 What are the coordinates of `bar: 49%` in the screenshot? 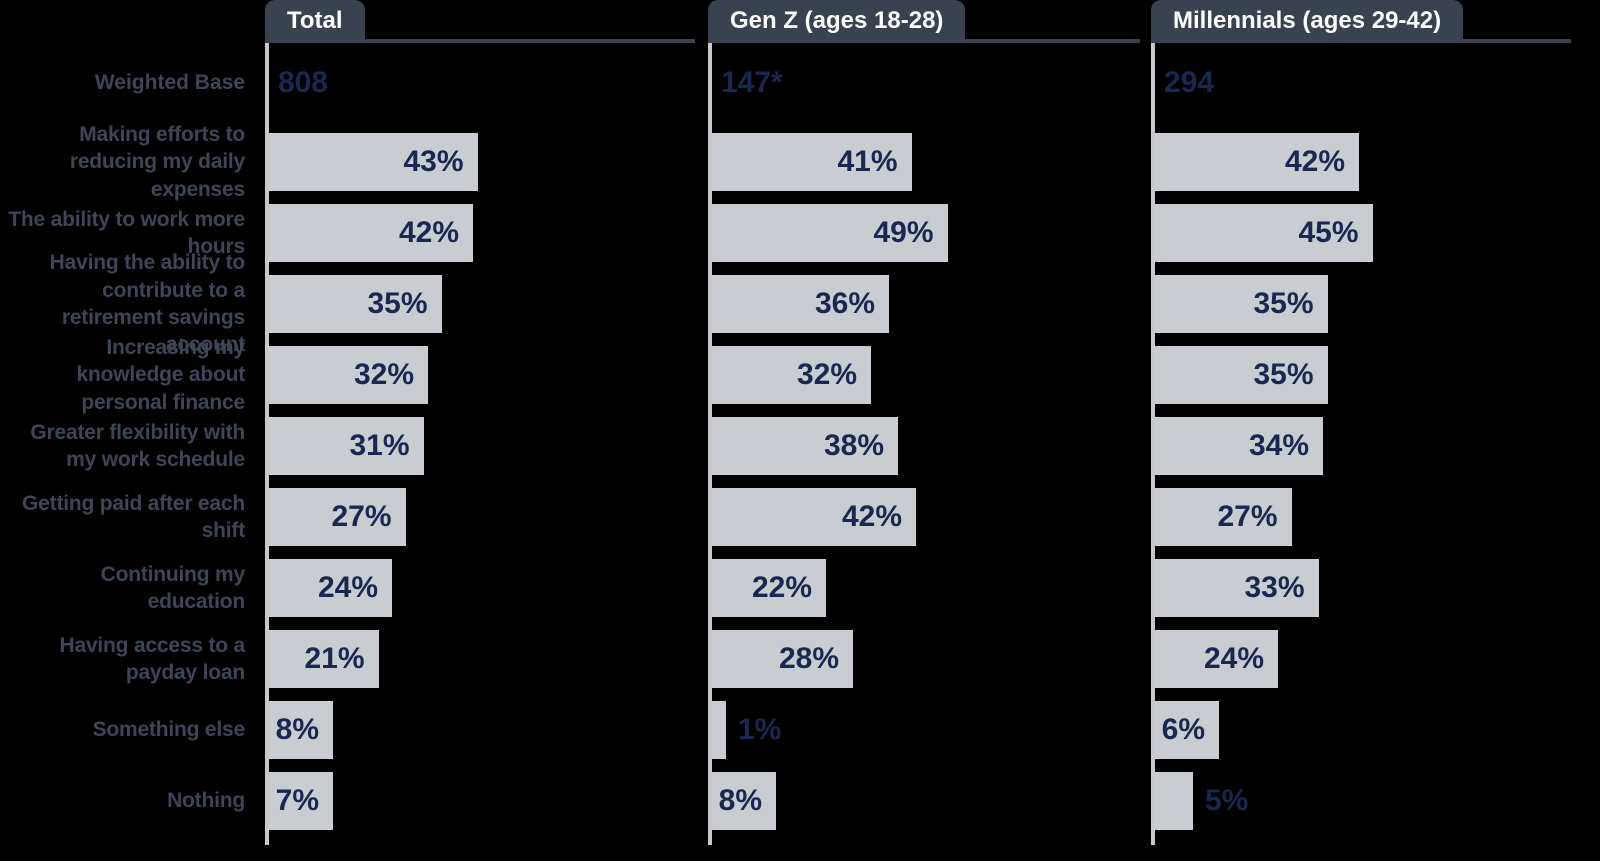 It's located at (830, 233).